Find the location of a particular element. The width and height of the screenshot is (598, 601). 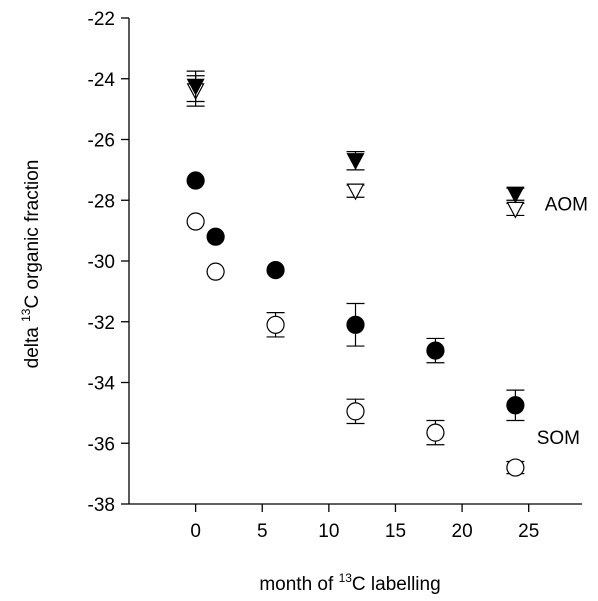

y-tick-label: -30 is located at coordinates (101, 262).